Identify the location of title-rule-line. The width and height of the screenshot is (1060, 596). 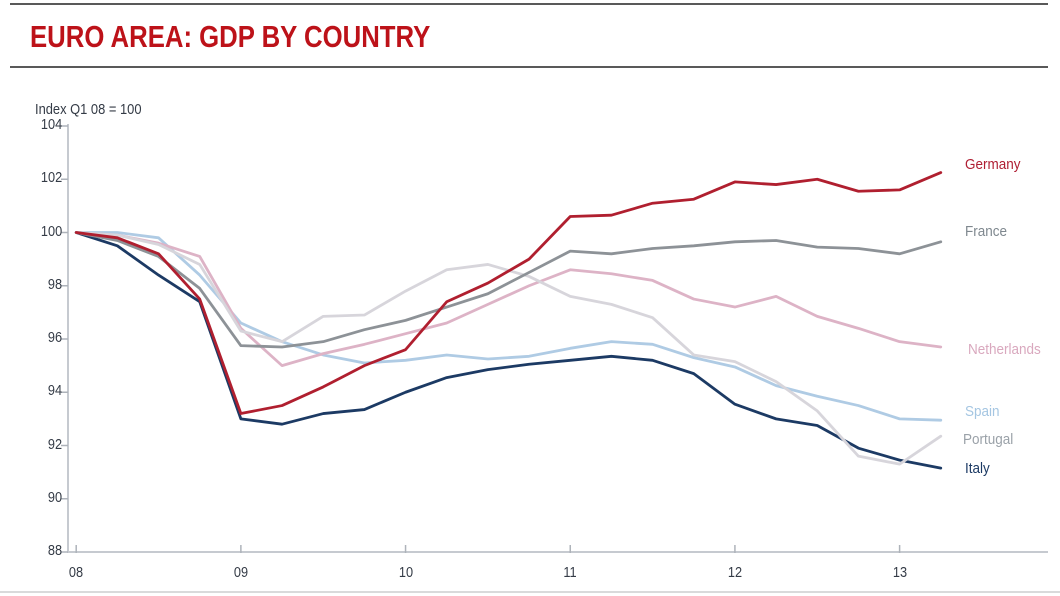
(529, 67).